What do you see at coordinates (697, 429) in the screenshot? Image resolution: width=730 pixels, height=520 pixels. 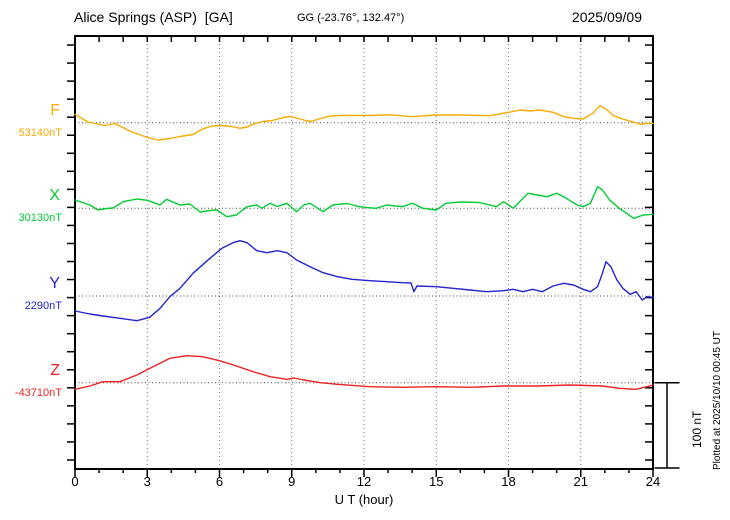 I see `scale-bar-label: 100 nT` at bounding box center [697, 429].